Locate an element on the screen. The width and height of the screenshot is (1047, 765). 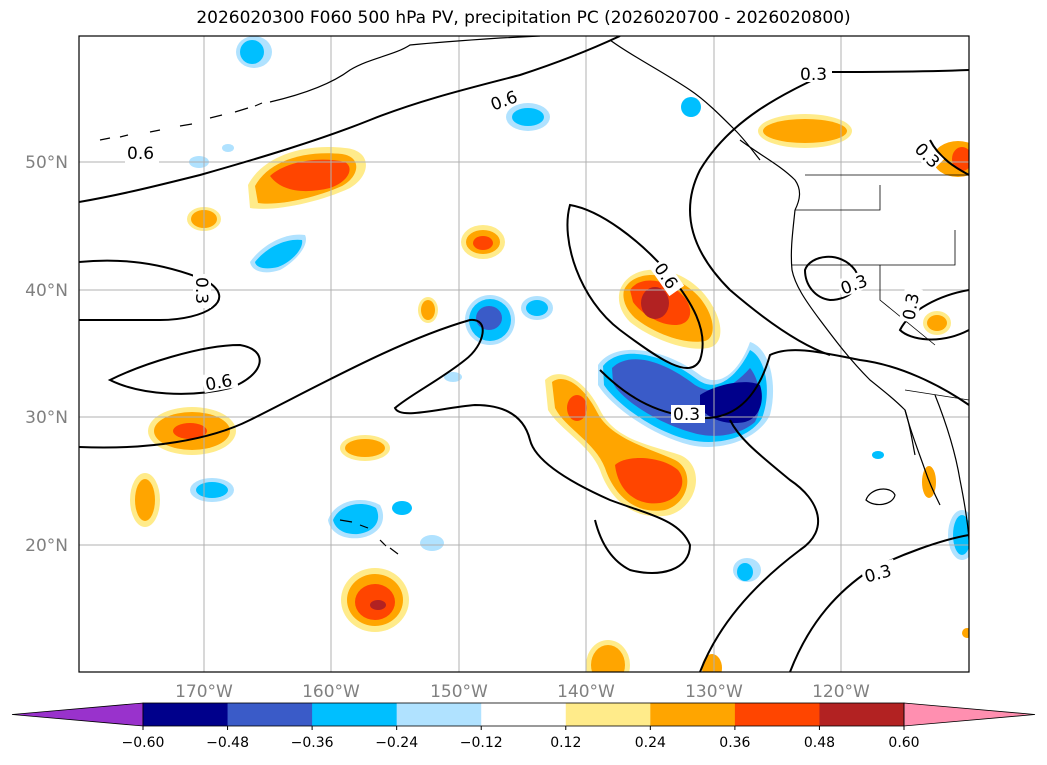
hawaii-islands is located at coordinates (369, 537).